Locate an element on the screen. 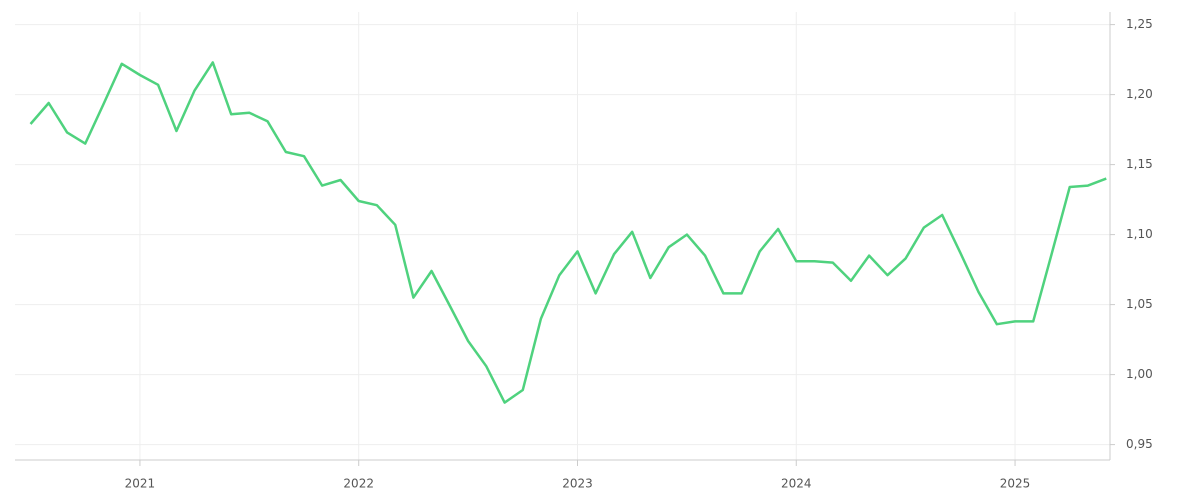  x-tick-label: 2022 is located at coordinates (358, 484).